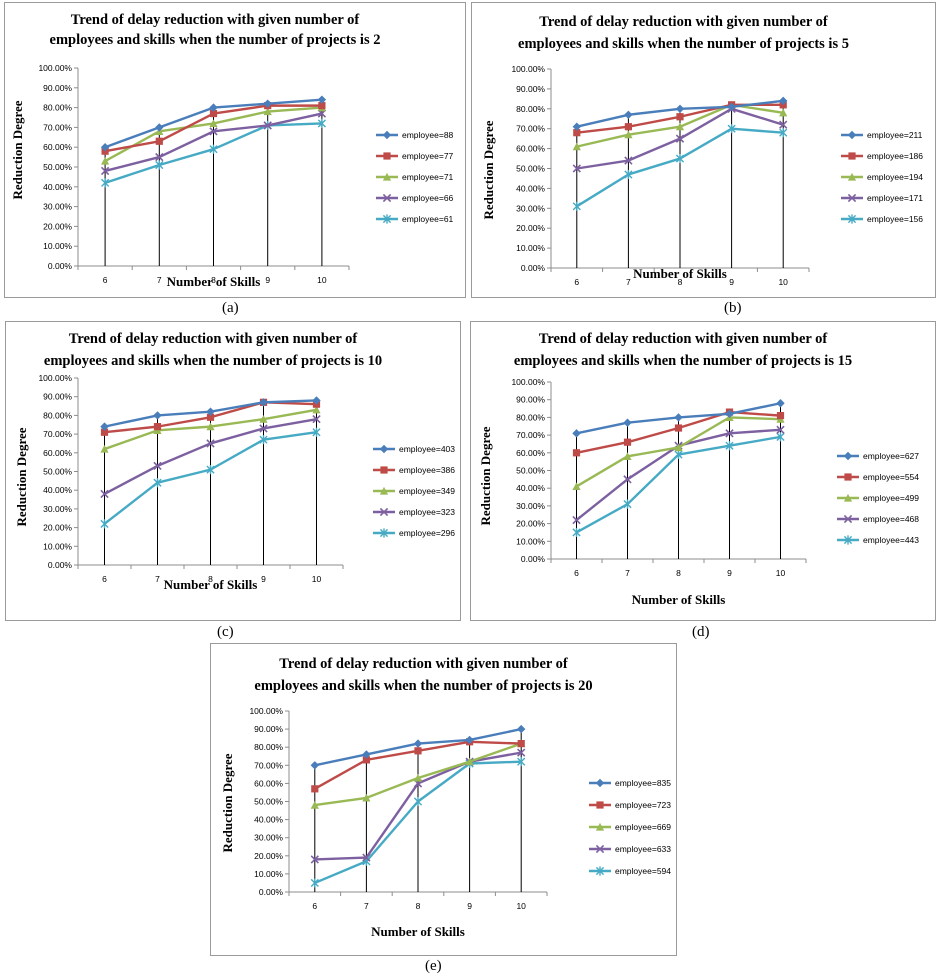 This screenshot has width=939, height=977. What do you see at coordinates (895, 135) in the screenshot?
I see `chart-b-legend-label: employee=211` at bounding box center [895, 135].